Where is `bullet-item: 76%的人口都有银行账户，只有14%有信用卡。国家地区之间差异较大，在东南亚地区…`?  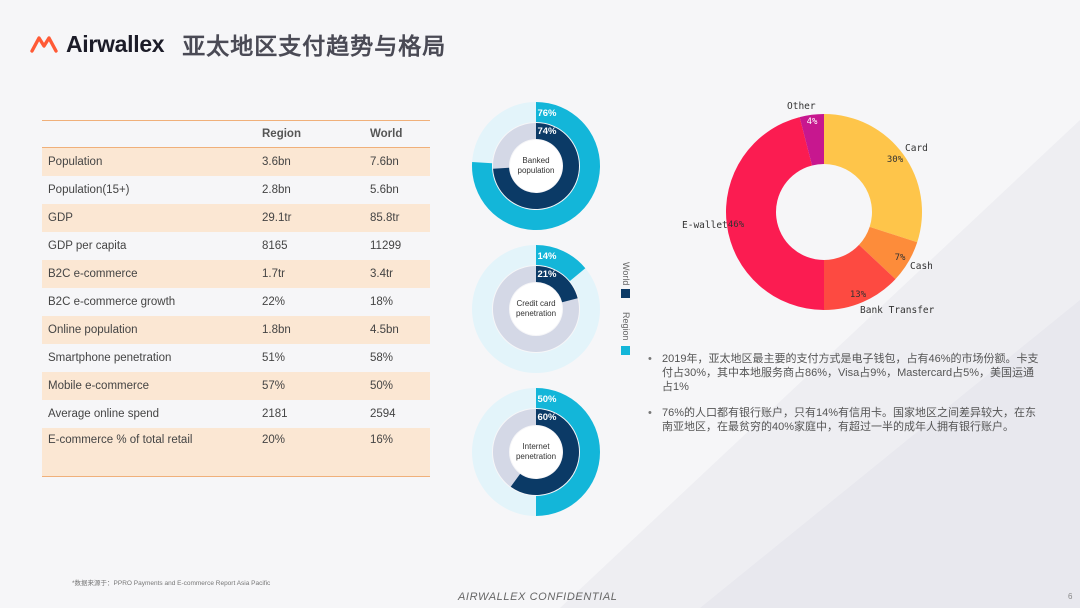
bullet-item: 76%的人口都有银行账户，只有14%有信用卡。国家地区之间差异较大，在东南亚地区… is located at coordinates (845, 420).